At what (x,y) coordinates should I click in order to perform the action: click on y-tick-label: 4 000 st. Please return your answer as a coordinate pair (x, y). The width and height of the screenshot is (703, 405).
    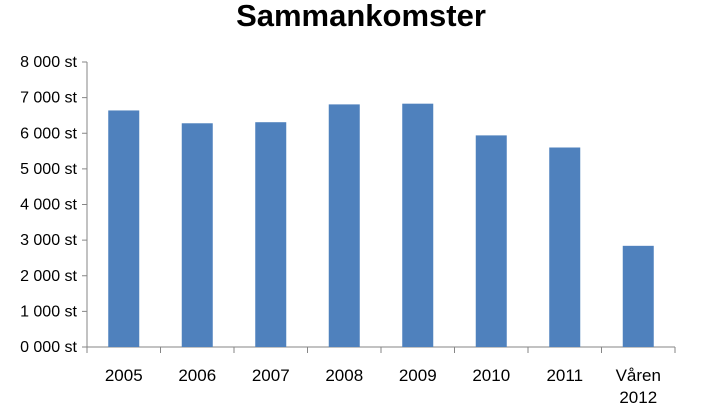
    Looking at the image, I should click on (48, 205).